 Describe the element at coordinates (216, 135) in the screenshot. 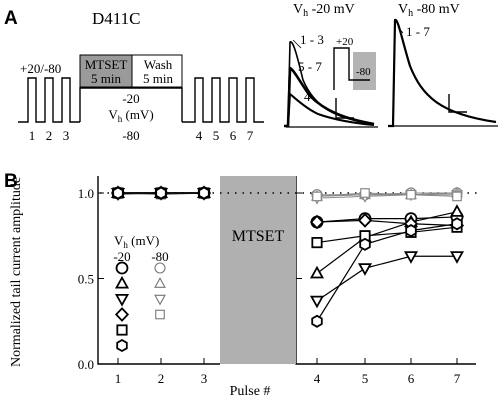

I see `pulse-number: 5` at that location.